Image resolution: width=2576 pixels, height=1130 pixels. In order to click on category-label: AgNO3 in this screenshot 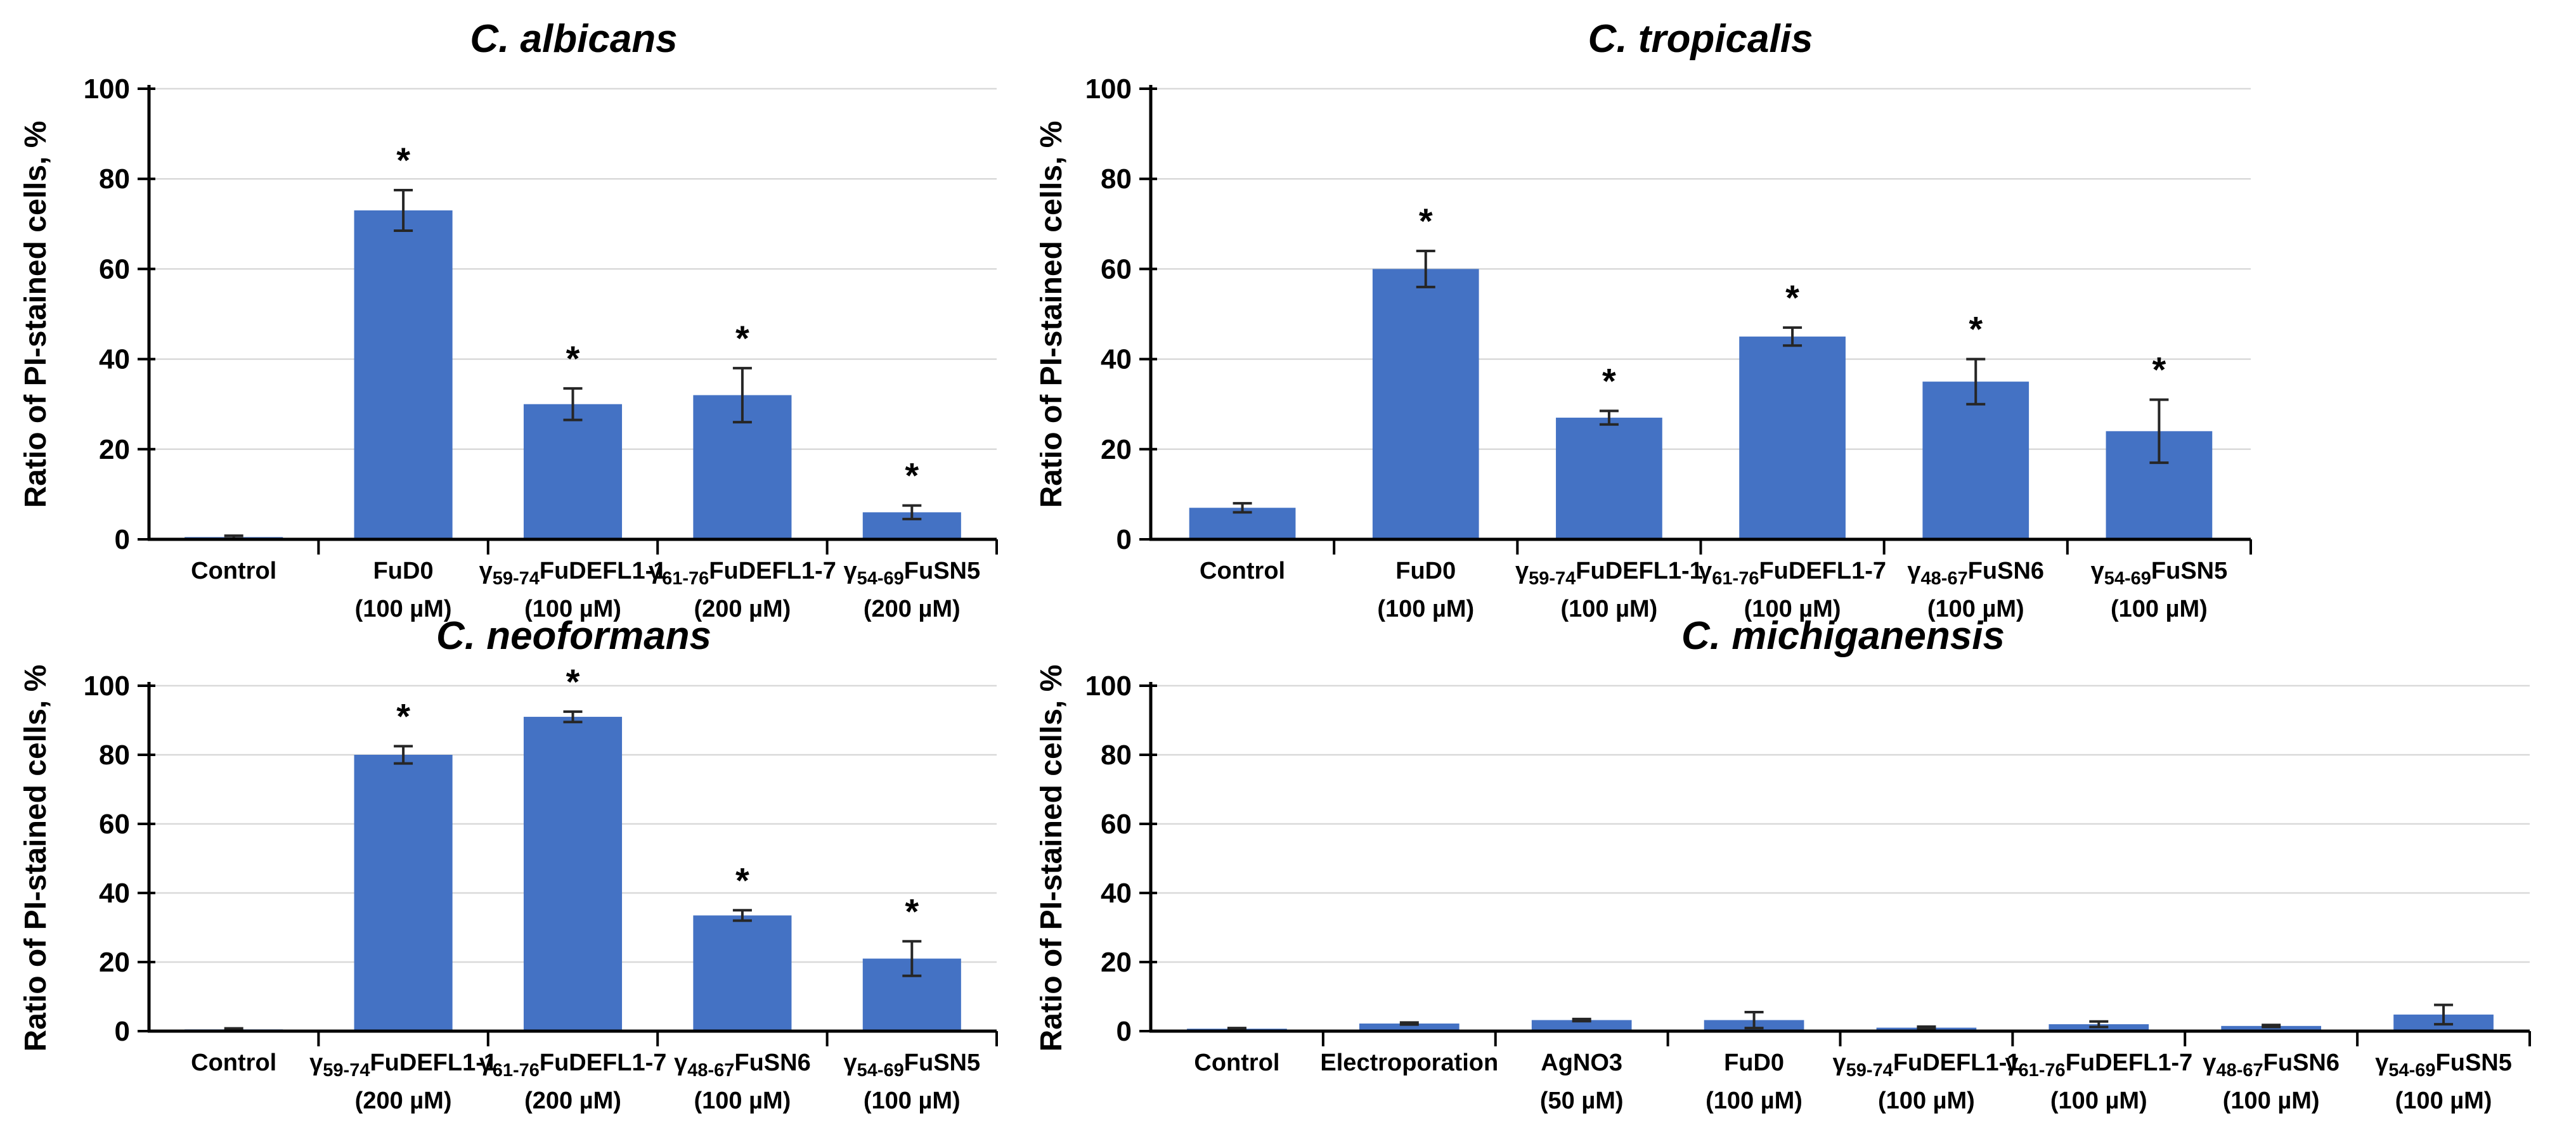, I will do `click(1581, 1063)`.